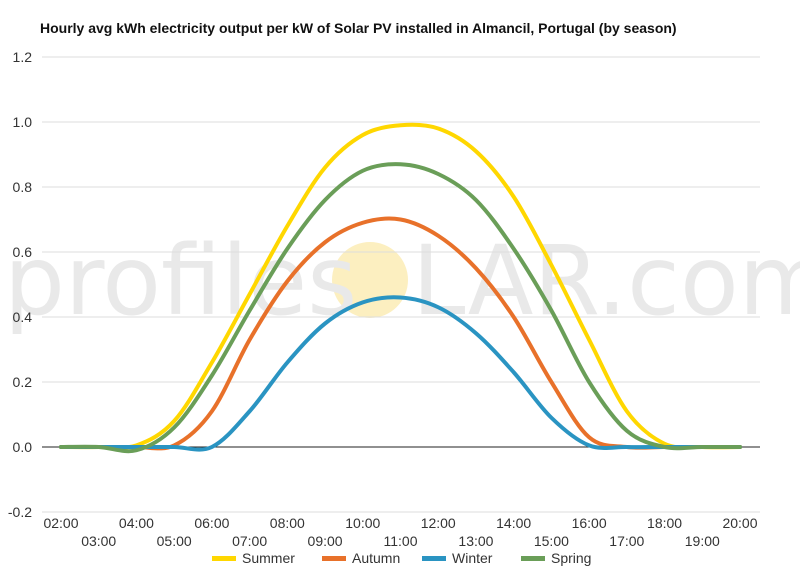 The width and height of the screenshot is (800, 570). Describe the element at coordinates (180, 281) in the screenshot. I see `watermark-left-text: profiles` at that location.